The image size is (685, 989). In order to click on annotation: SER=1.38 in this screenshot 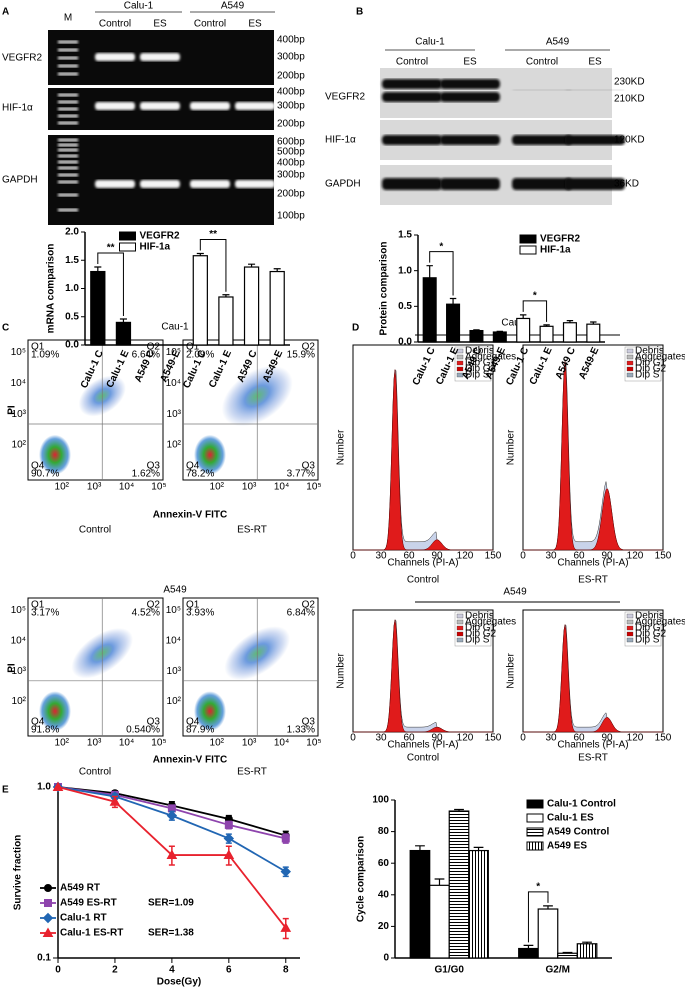, I will do `click(171, 933)`.